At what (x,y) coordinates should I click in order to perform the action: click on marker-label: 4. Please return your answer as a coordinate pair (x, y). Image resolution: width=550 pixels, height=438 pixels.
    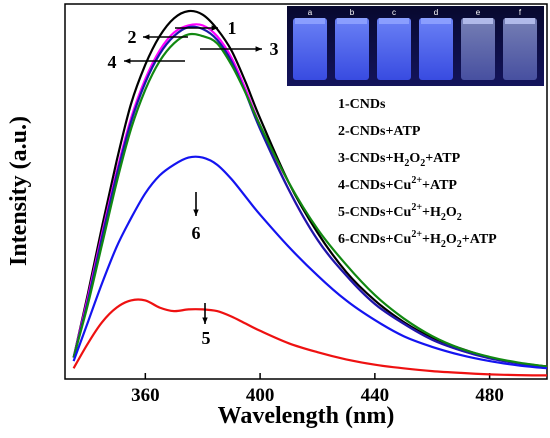
    Looking at the image, I should click on (112, 62).